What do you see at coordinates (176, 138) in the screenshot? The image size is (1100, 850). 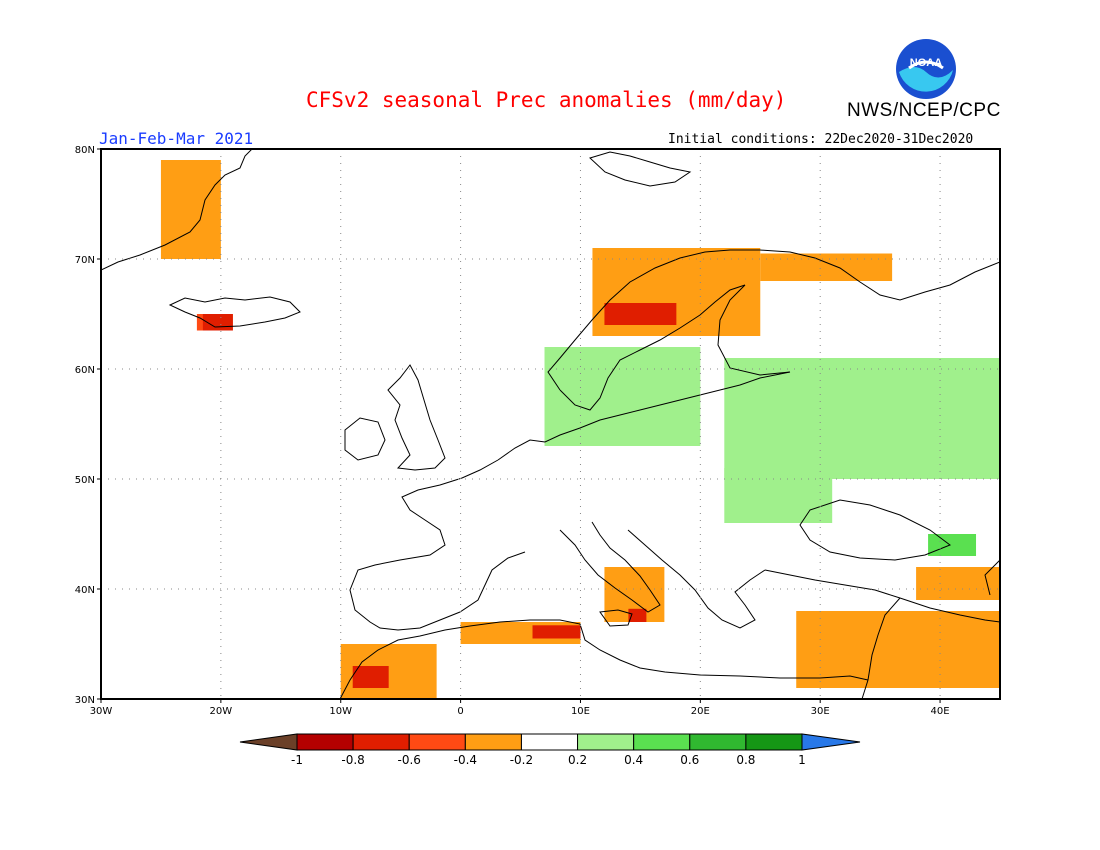 I see `season-label: Jan-Feb-Mar 2021` at bounding box center [176, 138].